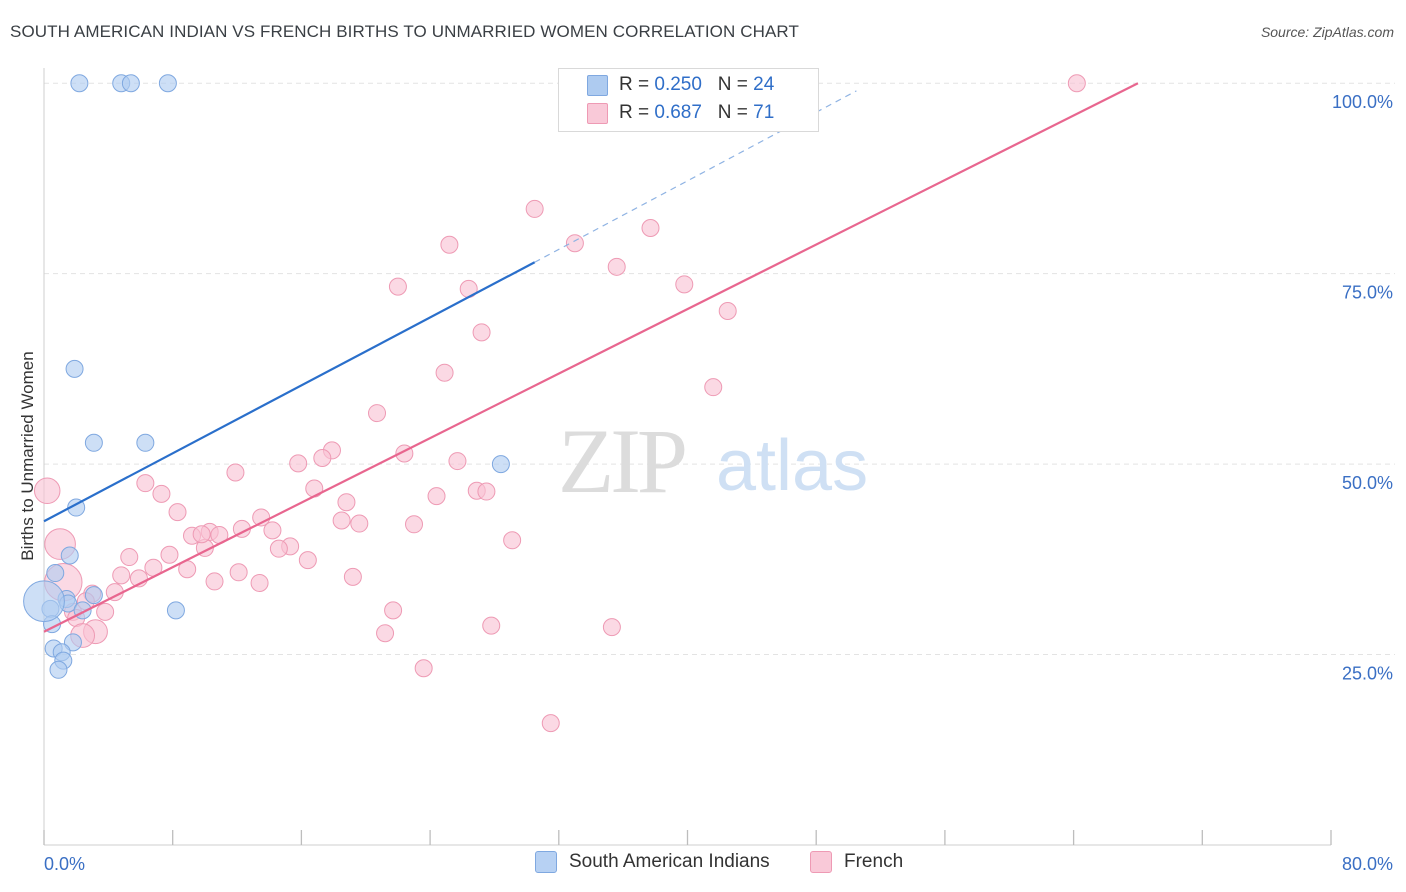 The image size is (1406, 892). Describe the element at coordinates (1362, 102) in the screenshot. I see `y-tick-label: 100.0%` at that location.